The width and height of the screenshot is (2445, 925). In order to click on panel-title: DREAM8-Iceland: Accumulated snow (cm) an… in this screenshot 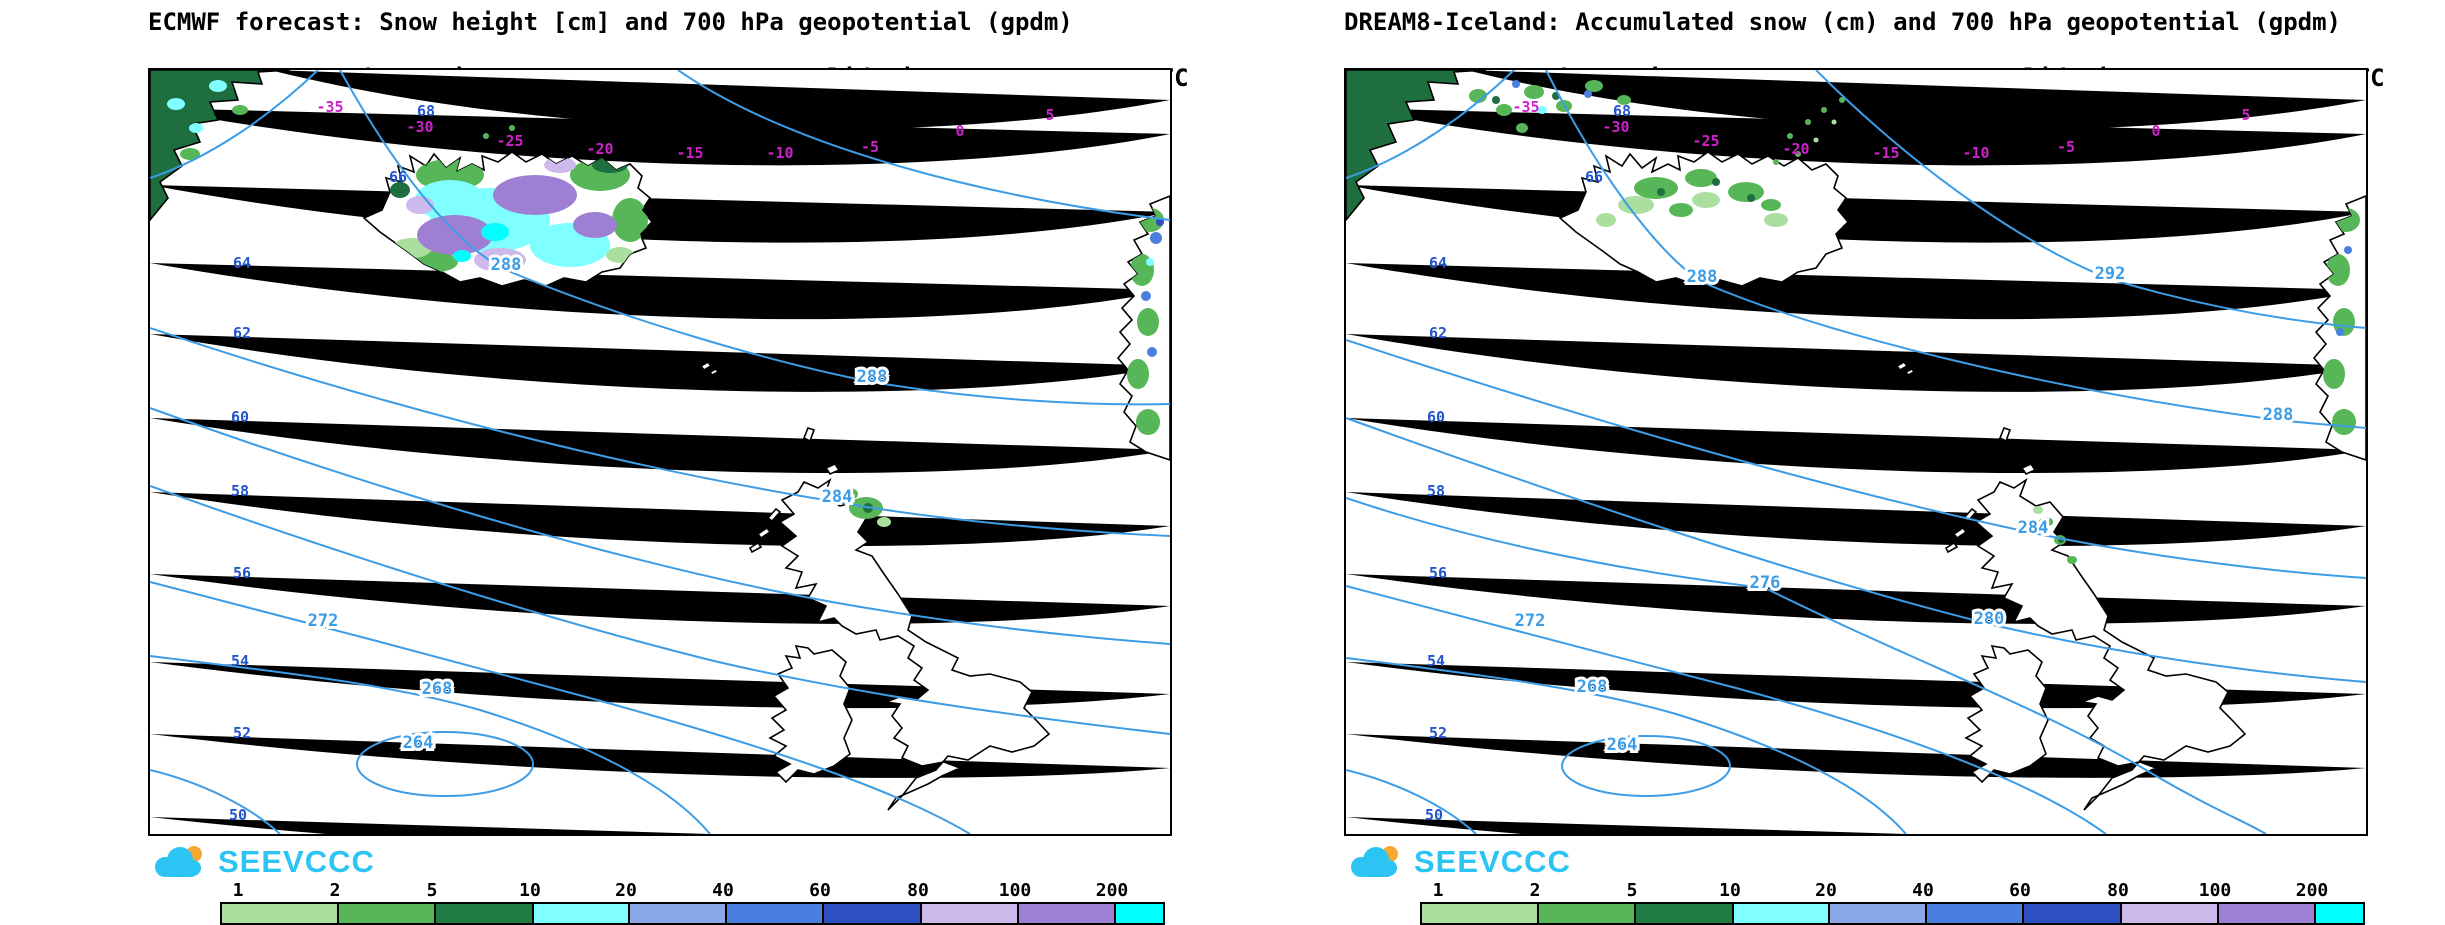, I will do `click(1842, 22)`.